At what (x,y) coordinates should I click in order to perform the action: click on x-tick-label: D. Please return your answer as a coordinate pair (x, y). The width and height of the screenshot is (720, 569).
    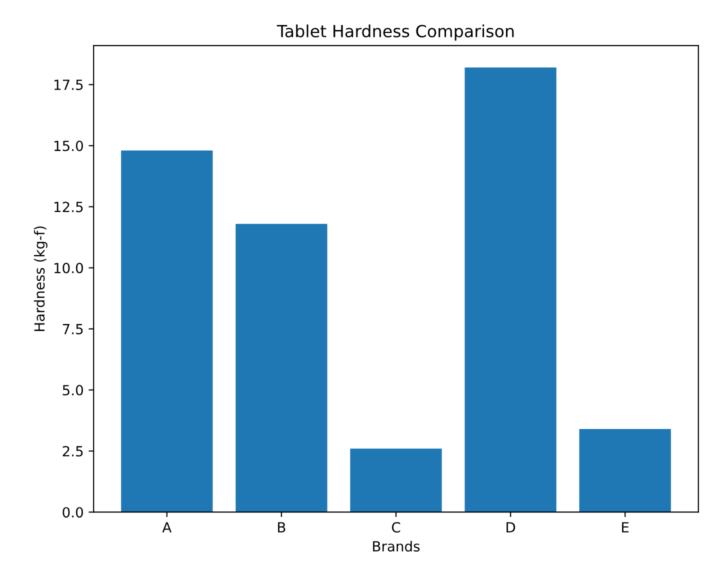
    Looking at the image, I should click on (511, 527).